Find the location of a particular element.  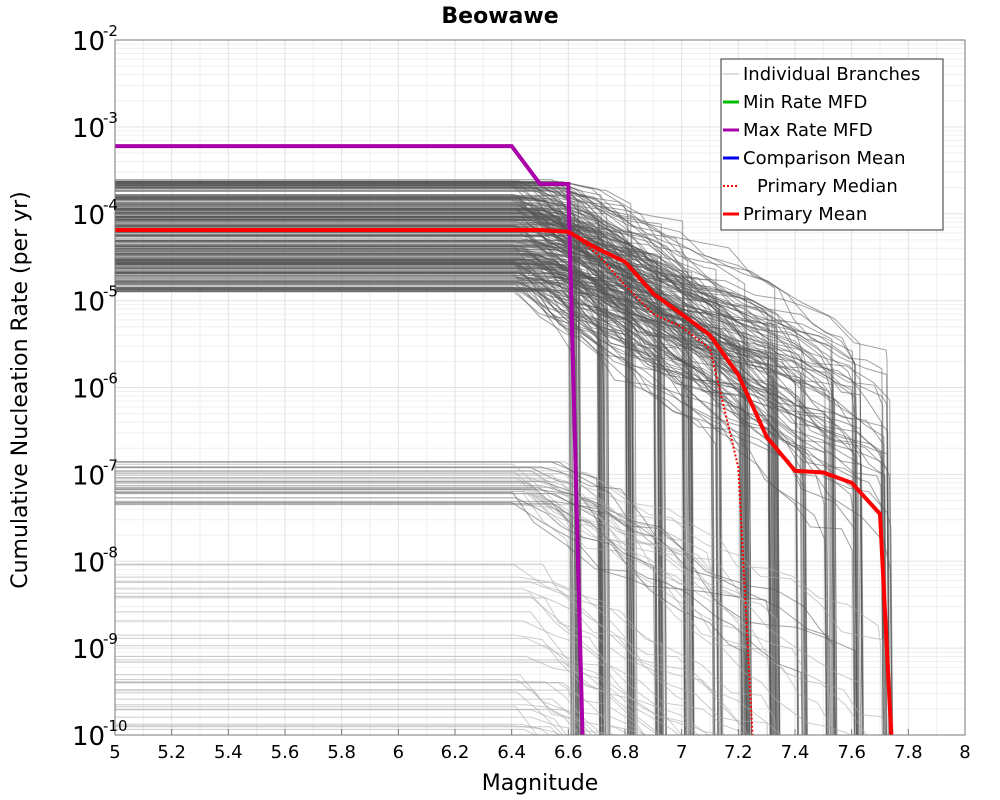

x-axis-label: Magnitude is located at coordinates (540, 783).